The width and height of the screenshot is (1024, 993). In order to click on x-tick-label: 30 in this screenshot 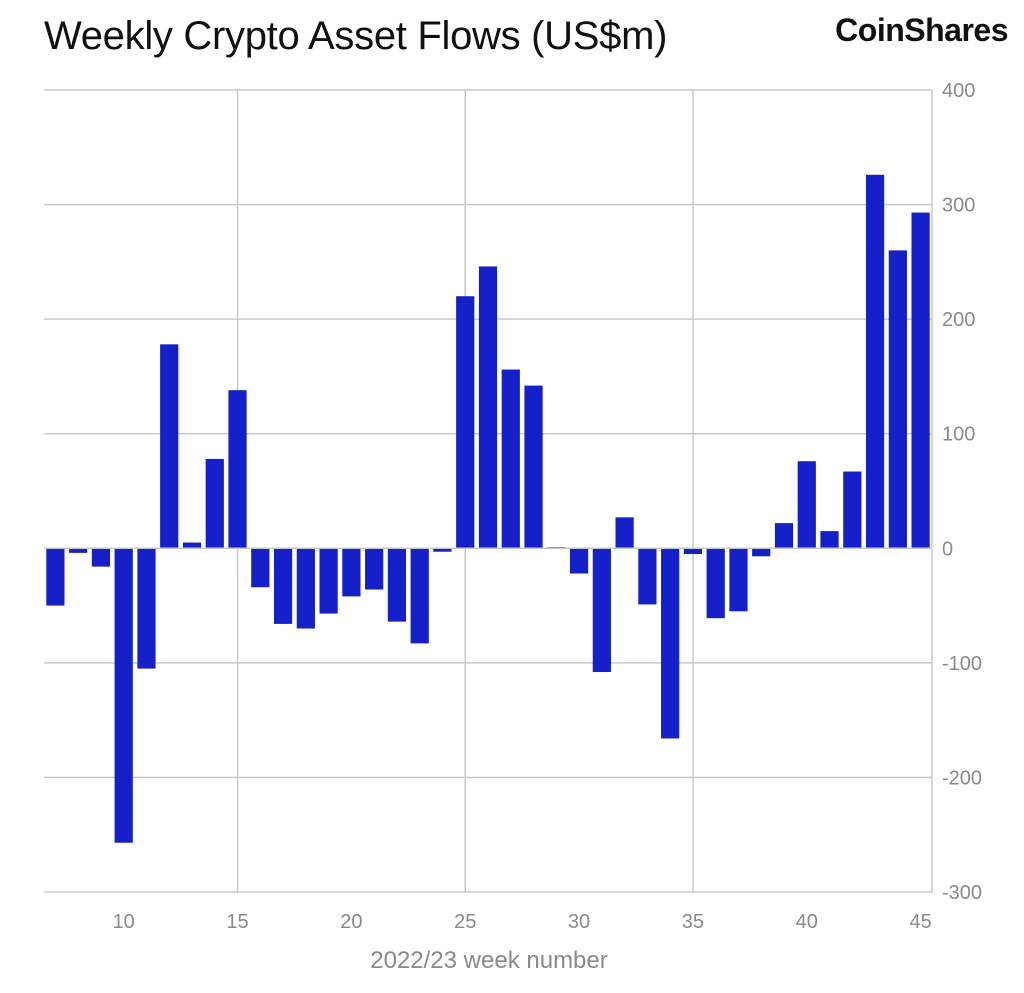, I will do `click(579, 922)`.